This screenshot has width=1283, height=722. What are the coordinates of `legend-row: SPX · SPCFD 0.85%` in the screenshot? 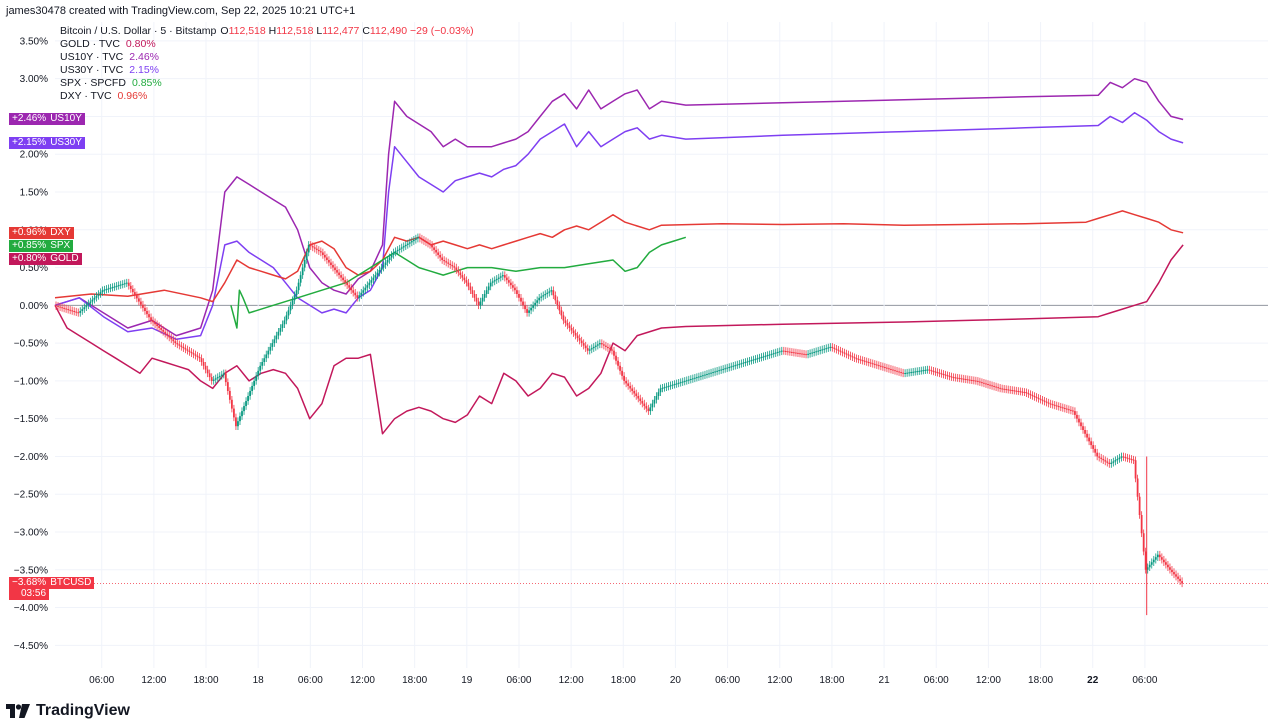 It's located at (267, 83).